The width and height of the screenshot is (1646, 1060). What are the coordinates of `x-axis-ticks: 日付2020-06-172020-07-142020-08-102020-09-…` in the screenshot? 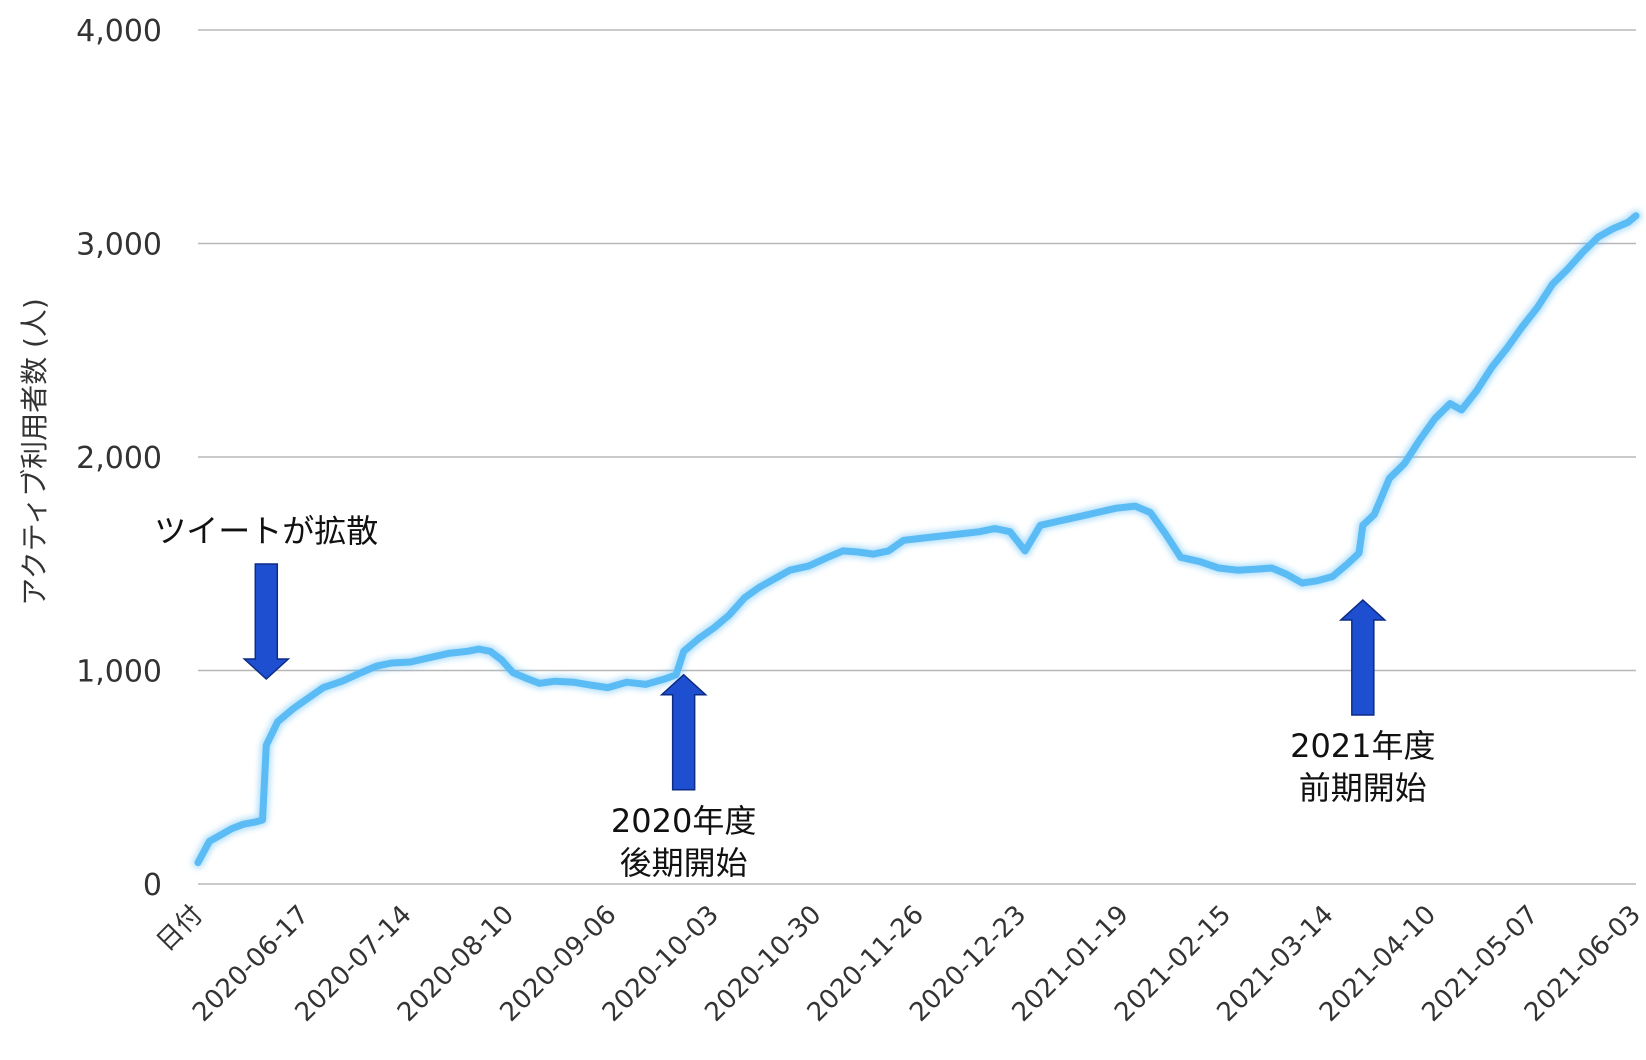 It's located at (898, 964).